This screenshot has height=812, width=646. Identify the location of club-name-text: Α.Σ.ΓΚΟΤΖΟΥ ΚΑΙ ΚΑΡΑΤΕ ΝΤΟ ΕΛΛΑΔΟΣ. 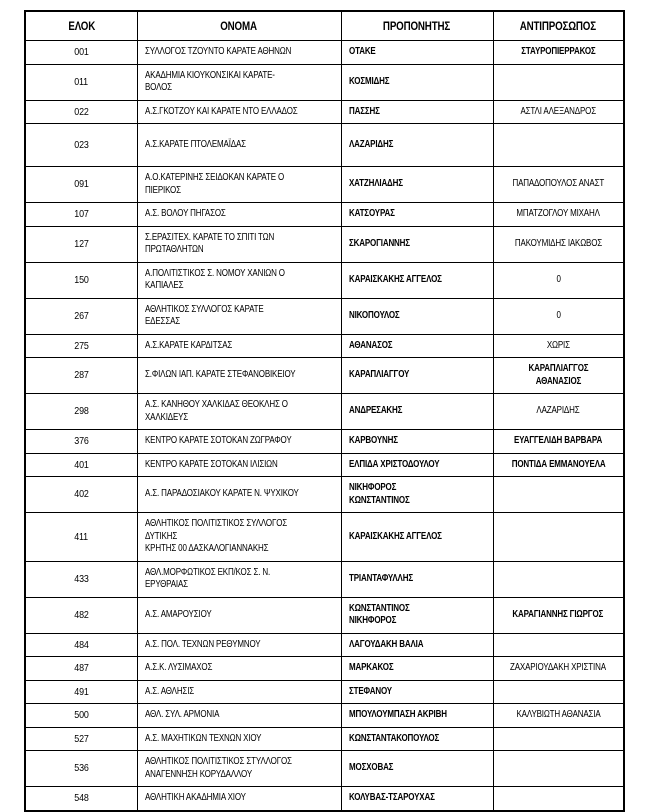
(221, 111).